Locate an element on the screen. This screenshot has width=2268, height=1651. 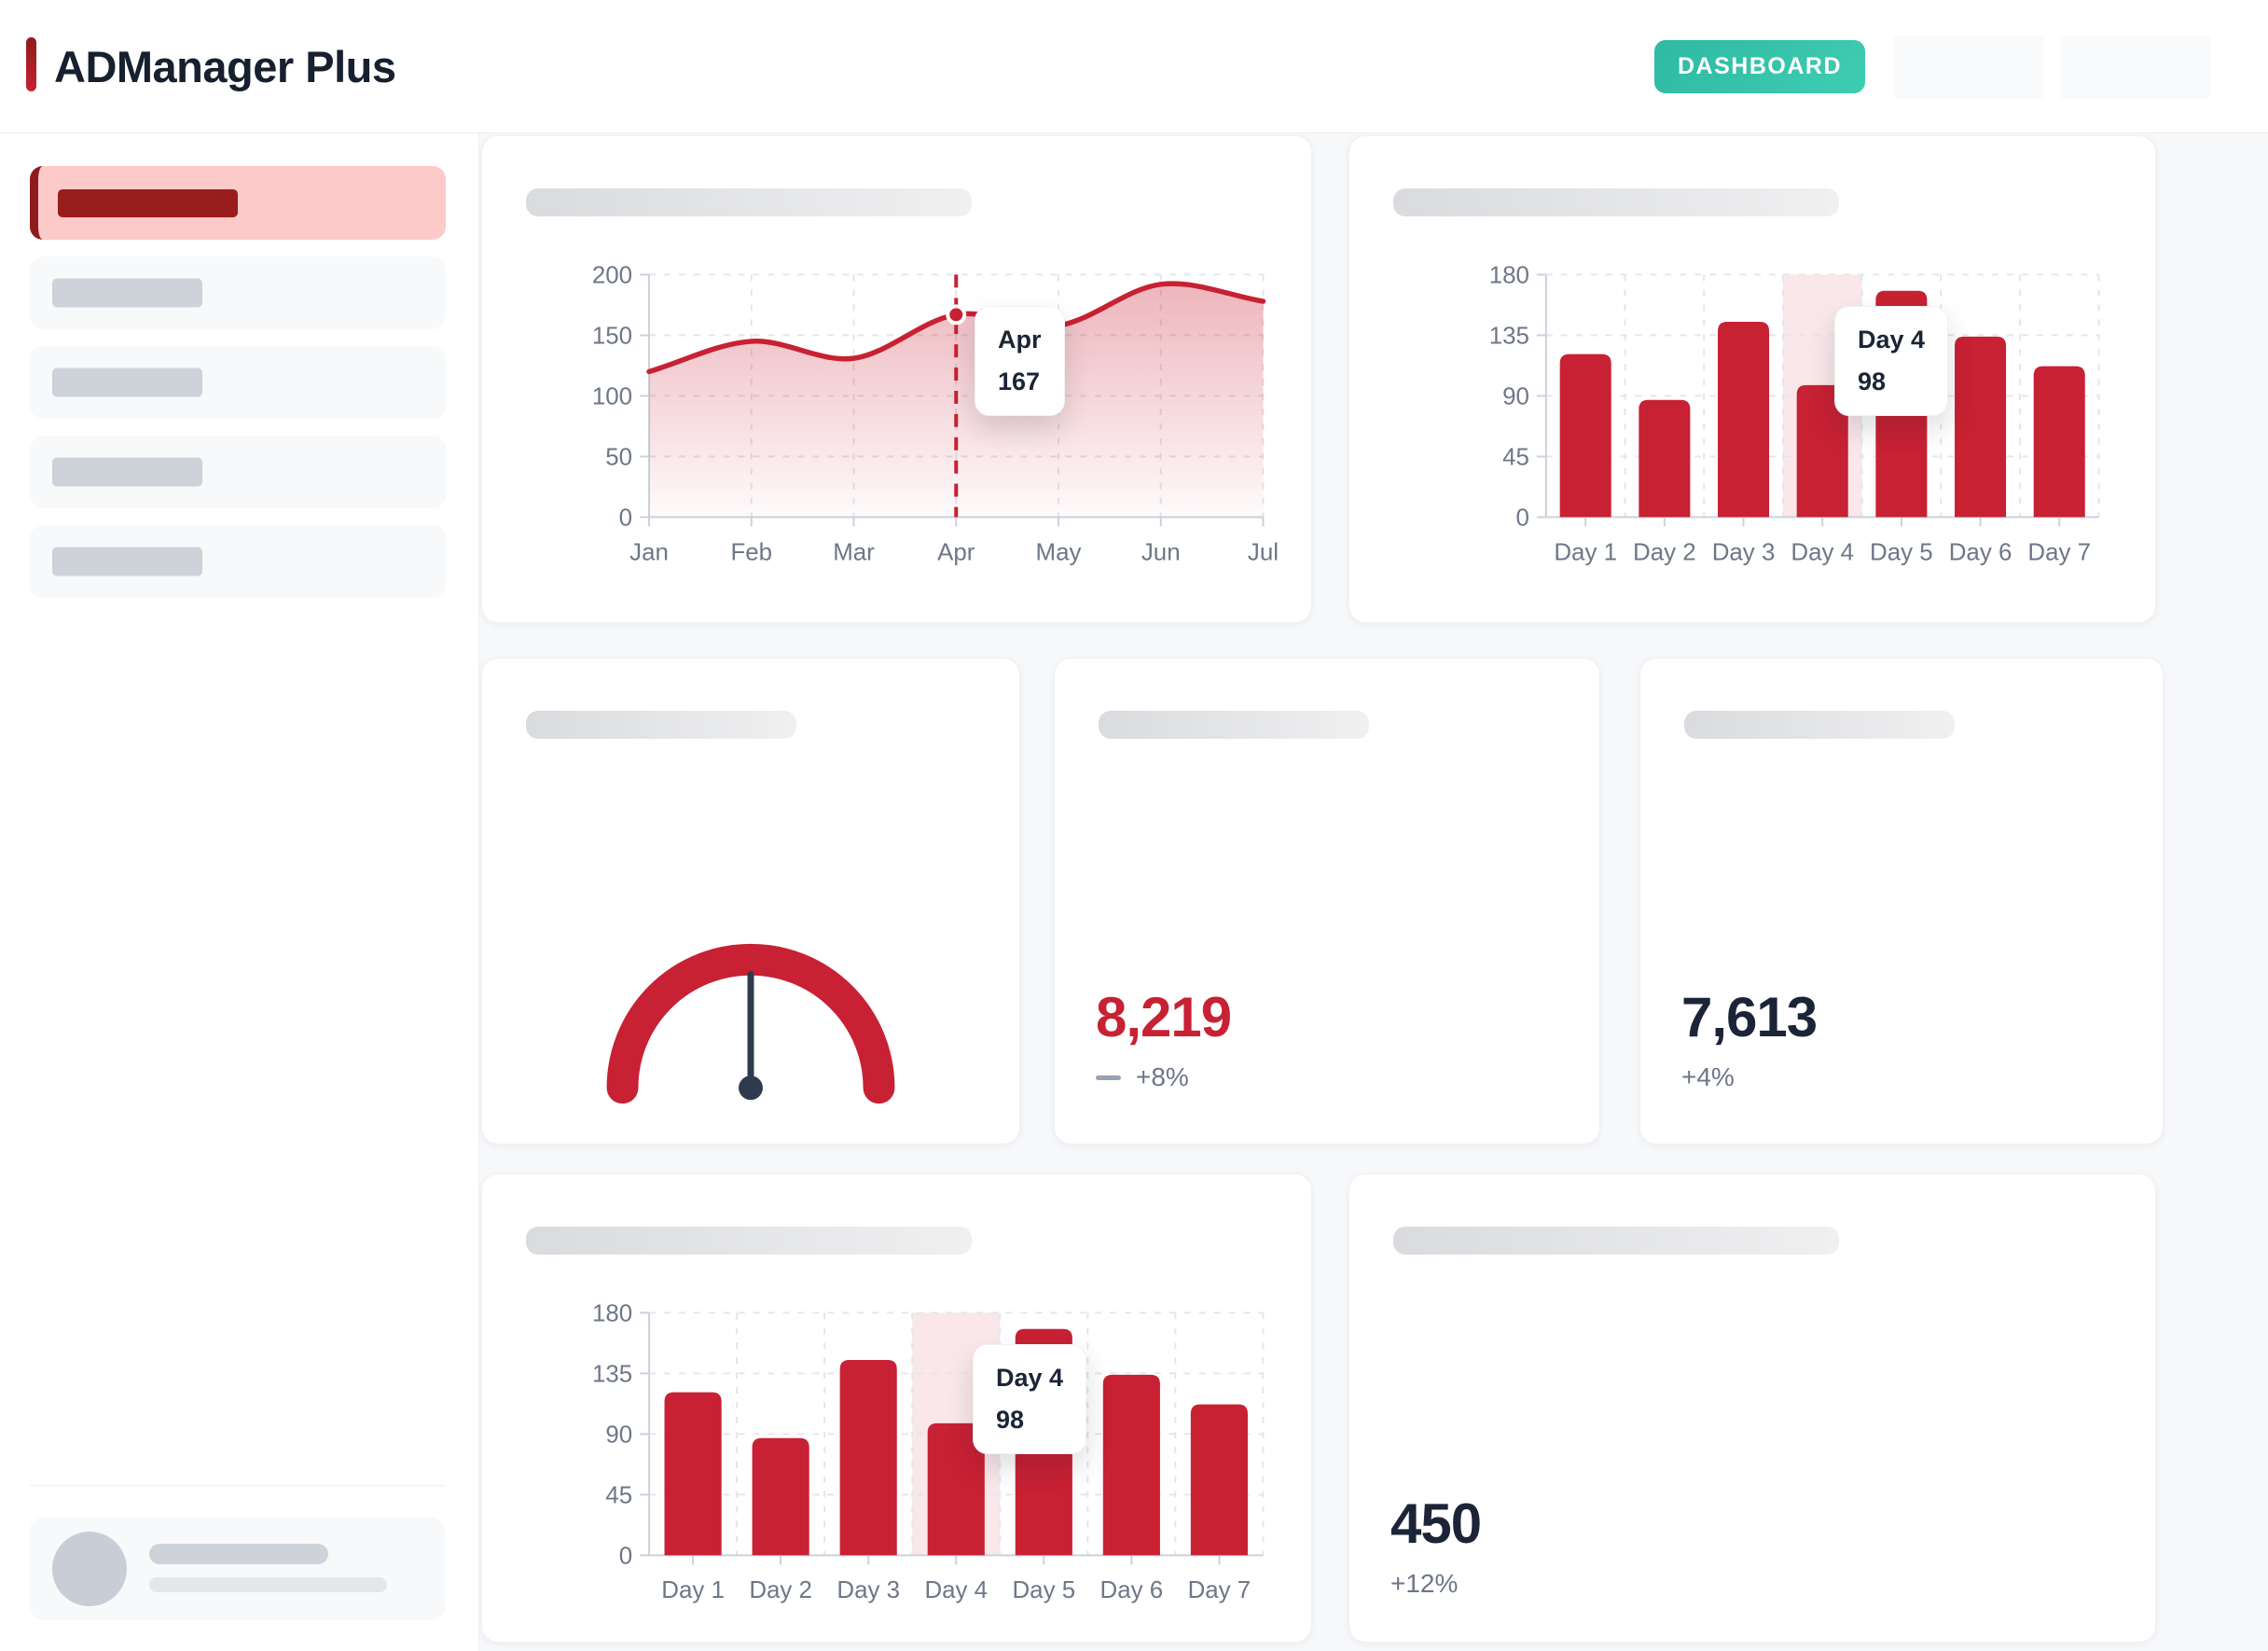
dash-icon is located at coordinates (1108, 1077).